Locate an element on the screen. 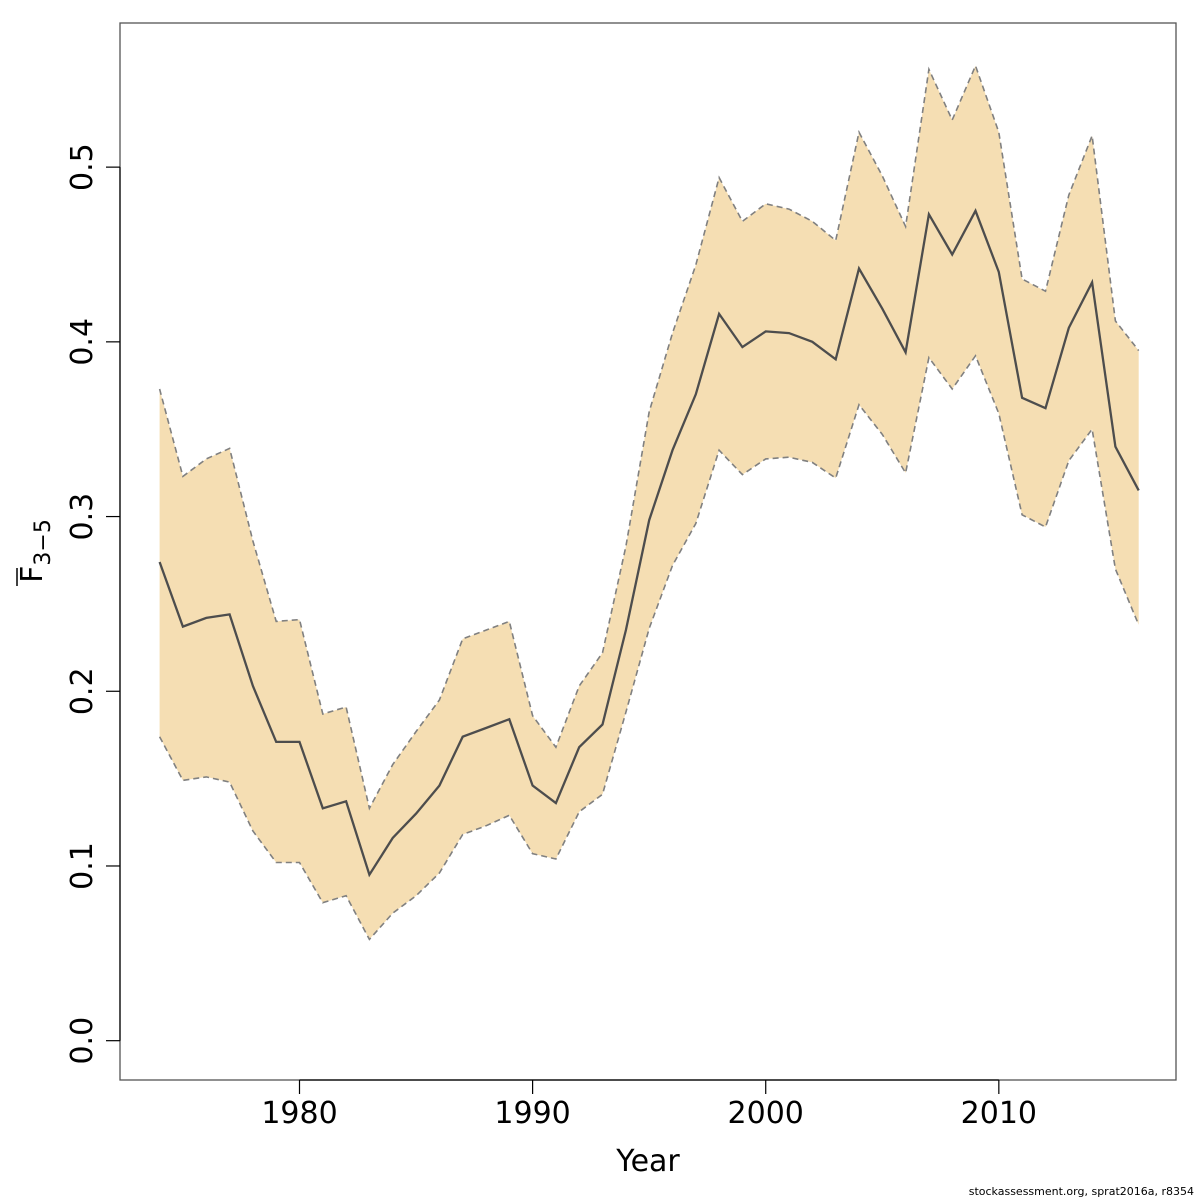 This screenshot has width=1200, height=1200. svg-text: F3−5 is located at coordinates (35, 551).